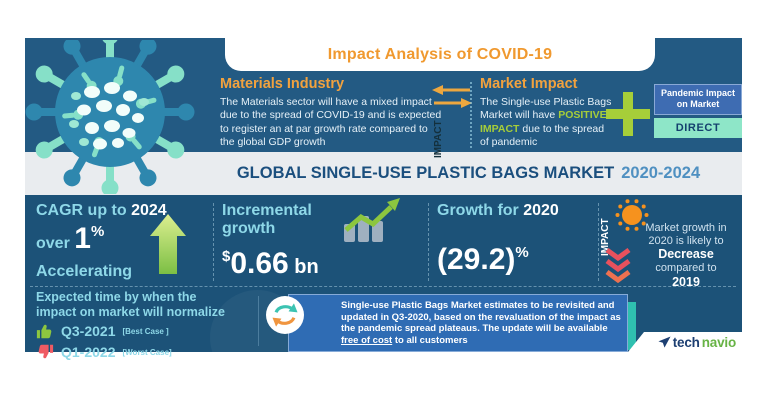 This screenshot has width=768, height=401. Describe the element at coordinates (122, 241) in the screenshot. I see `cagr-stat: CAGR up to 2024 over 1% Accelerating` at that location.